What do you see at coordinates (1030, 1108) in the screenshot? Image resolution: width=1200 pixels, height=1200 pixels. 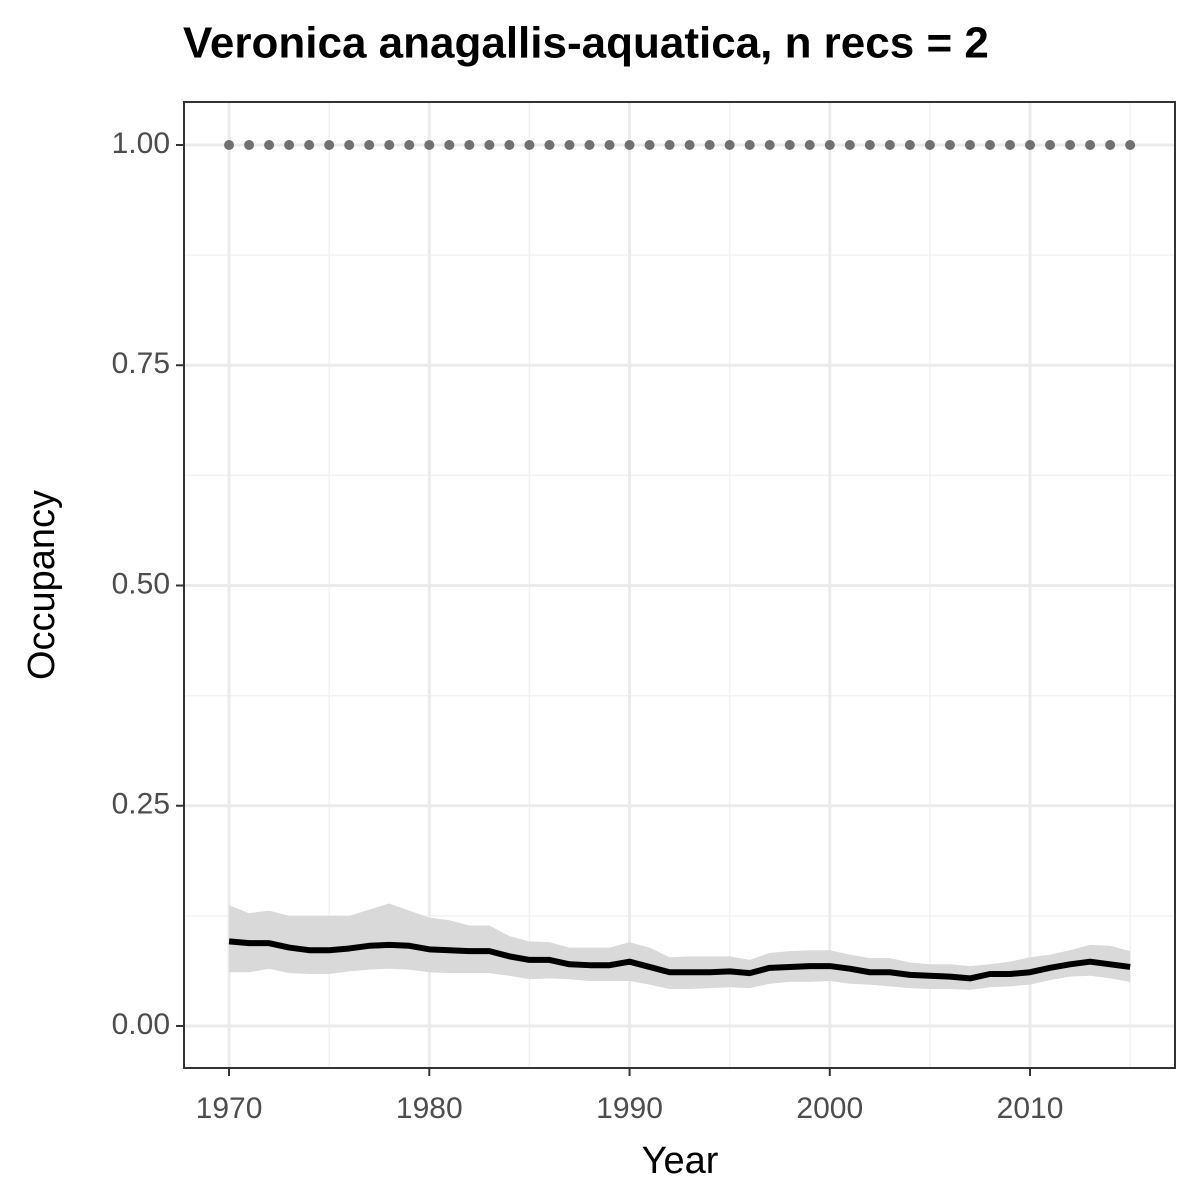 I see `x-tick-label: 2010` at bounding box center [1030, 1108].